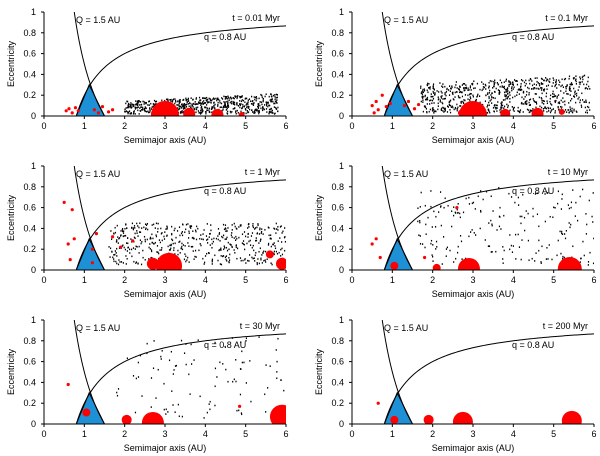  Describe the element at coordinates (432, 434) in the screenshot. I see `x-tick-label: 2` at that location.